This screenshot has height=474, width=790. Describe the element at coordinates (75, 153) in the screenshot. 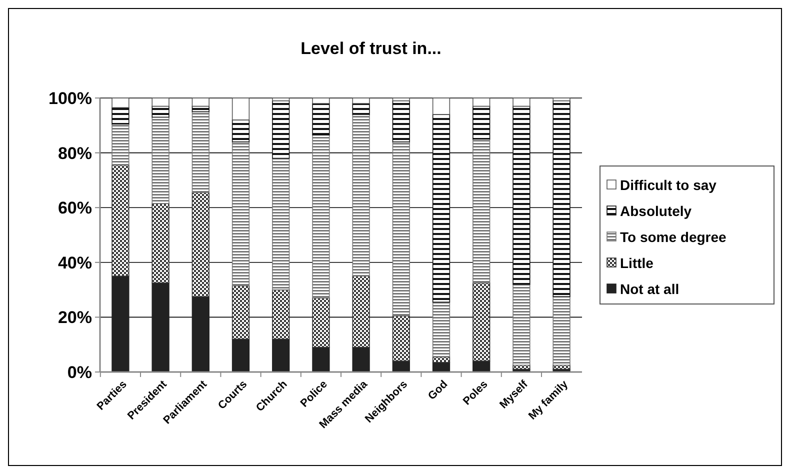

I see `y-tick-label: 80%` at that location.